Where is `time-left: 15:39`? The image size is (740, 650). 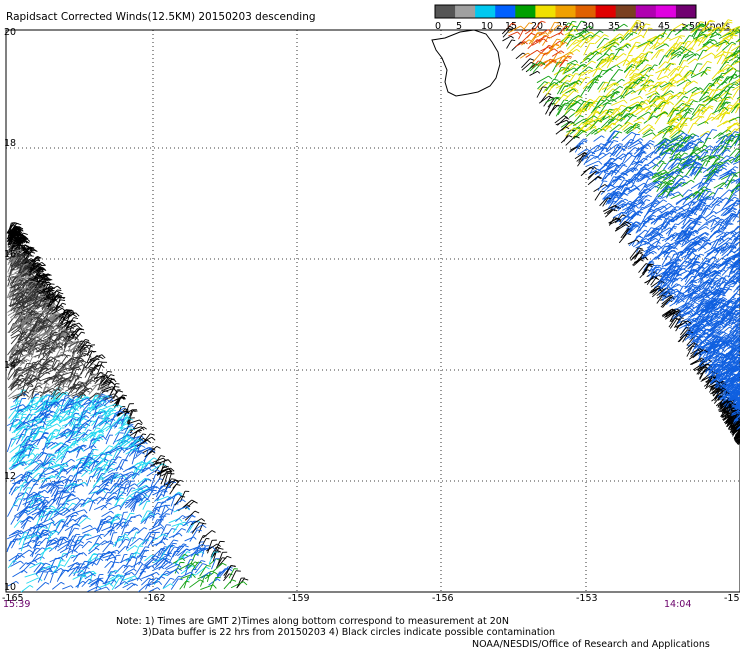 time-left: 15:39 is located at coordinates (16, 604).